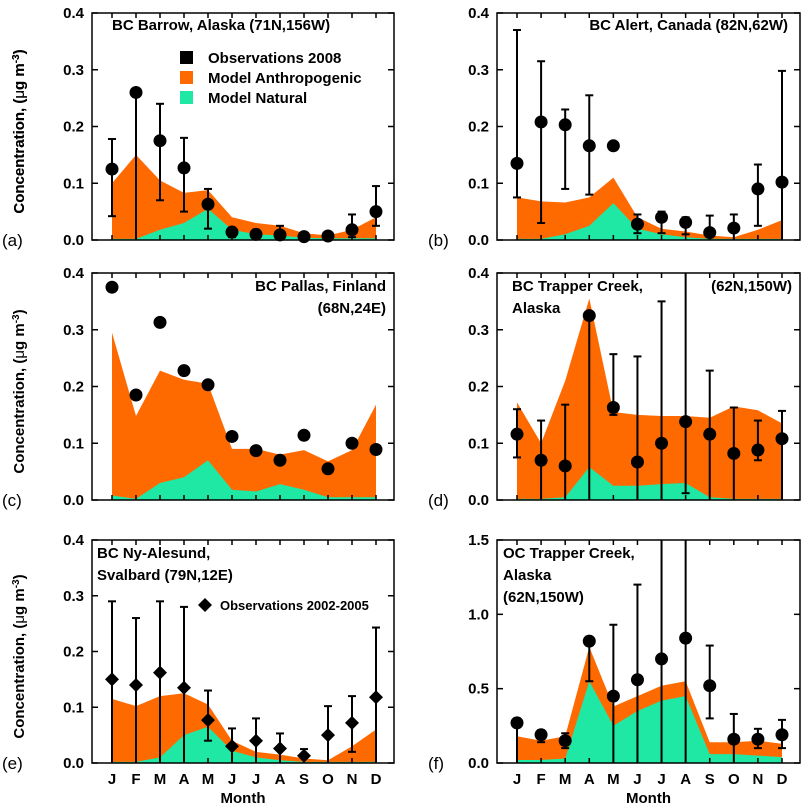 This screenshot has height=809, width=809. Describe the element at coordinates (283, 605) in the screenshot. I see `legend-e: Observations 2002-2005` at that location.